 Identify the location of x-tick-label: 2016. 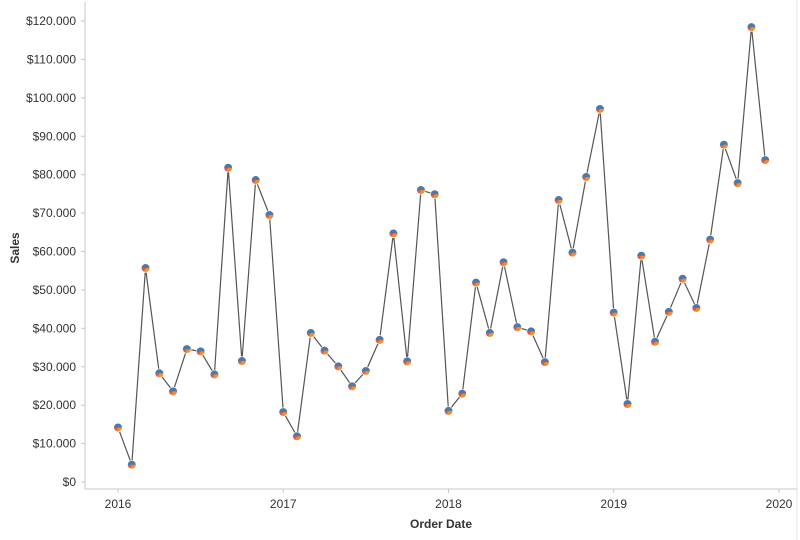
(118, 504).